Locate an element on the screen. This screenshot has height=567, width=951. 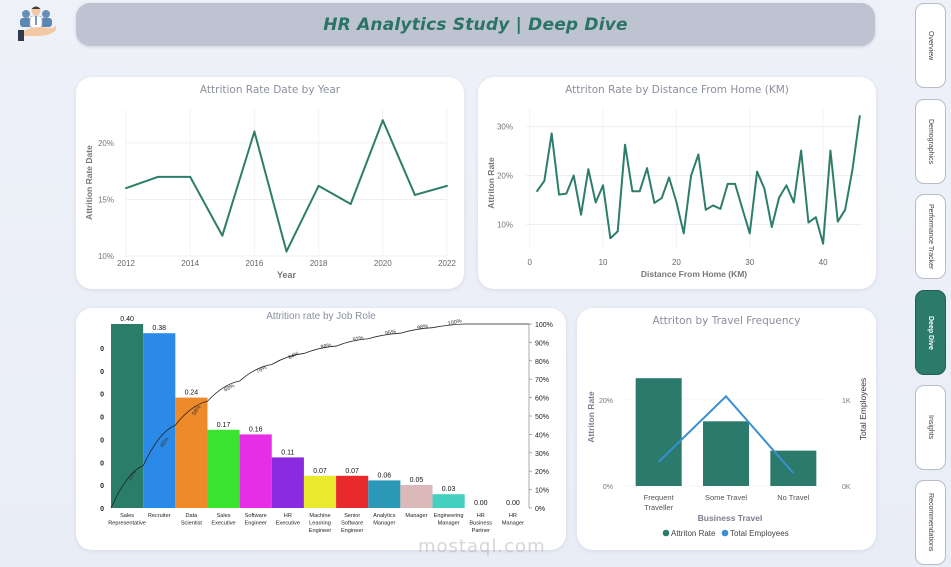
bar-engineering-manager is located at coordinates (448, 501).